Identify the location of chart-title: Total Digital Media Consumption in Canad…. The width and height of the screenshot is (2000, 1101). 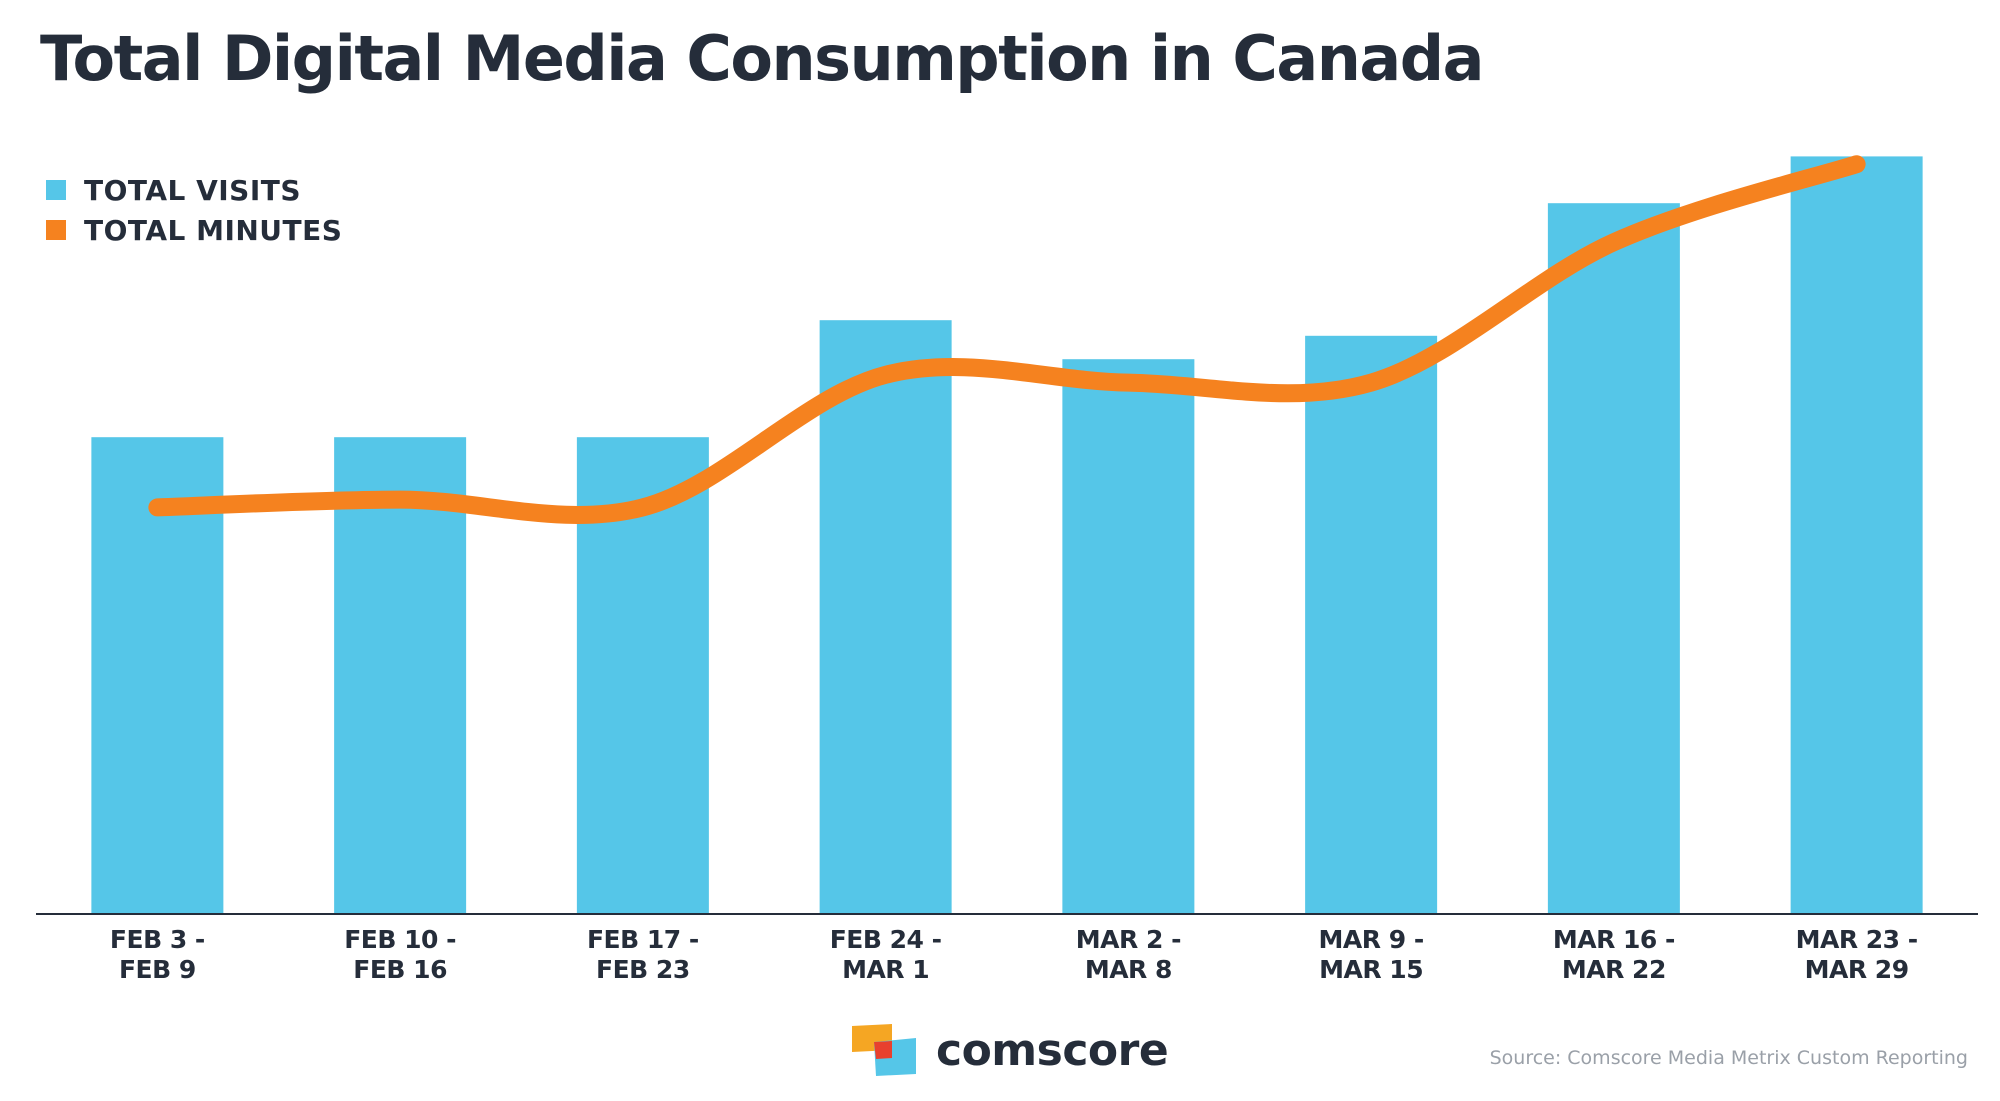
(762, 58).